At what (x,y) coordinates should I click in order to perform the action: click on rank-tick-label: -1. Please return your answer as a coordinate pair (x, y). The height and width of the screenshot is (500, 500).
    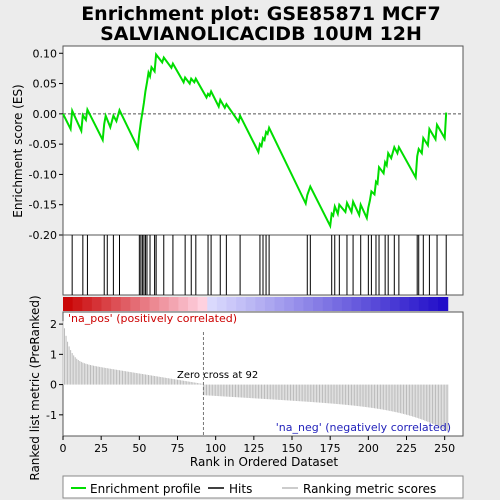
    Looking at the image, I should click on (51, 415).